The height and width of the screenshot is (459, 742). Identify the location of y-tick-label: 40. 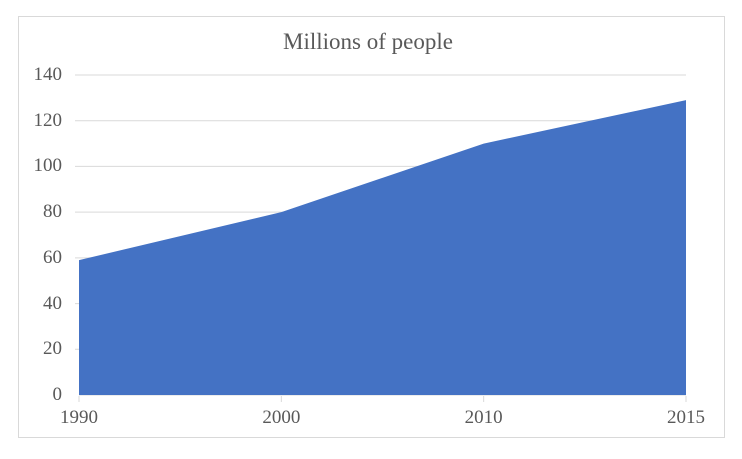
(52, 303).